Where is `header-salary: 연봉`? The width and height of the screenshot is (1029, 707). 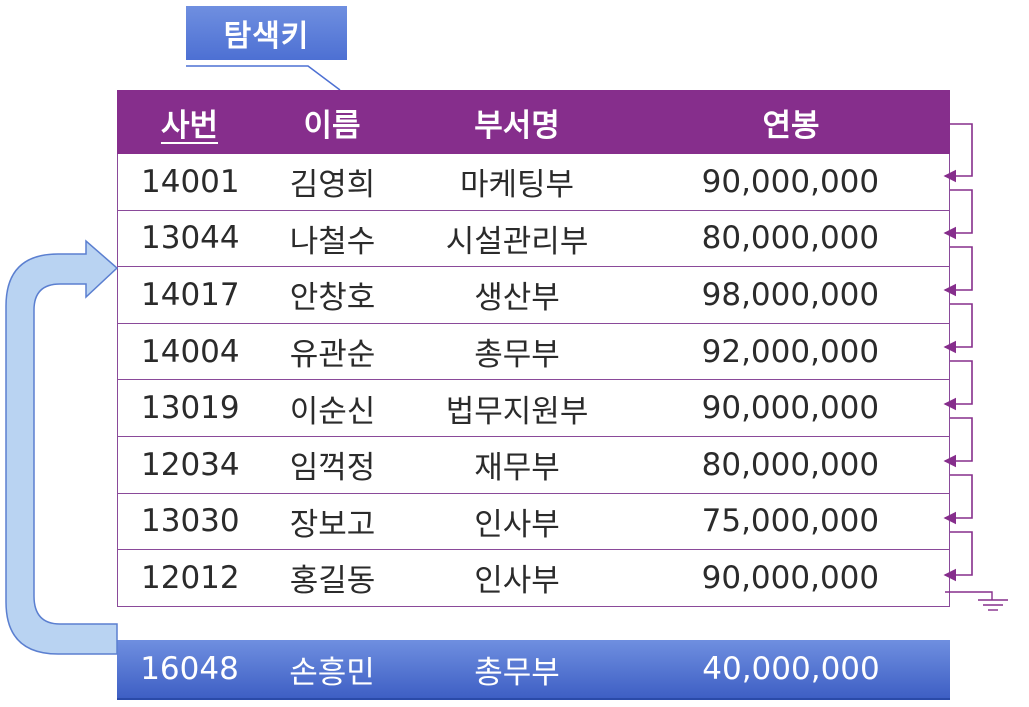 header-salary: 연봉 is located at coordinates (791, 125).